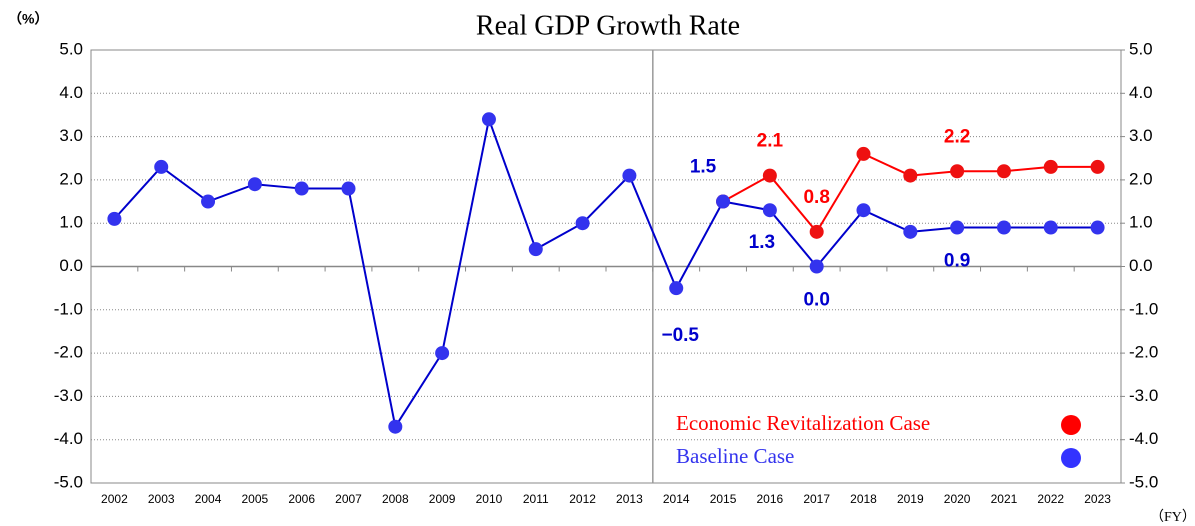 The height and width of the screenshot is (526, 1195). What do you see at coordinates (735, 456) in the screenshot?
I see `legend-label: Baseline Case` at bounding box center [735, 456].